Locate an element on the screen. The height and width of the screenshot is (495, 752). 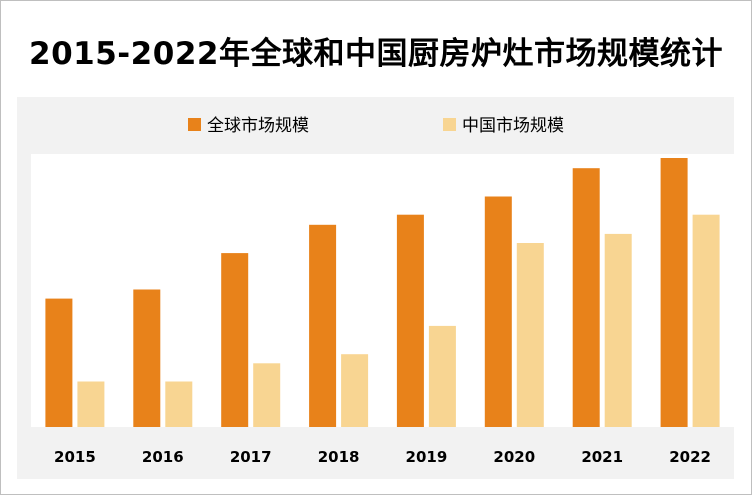
x-tick-label-2019: 2019 is located at coordinates (427, 457).